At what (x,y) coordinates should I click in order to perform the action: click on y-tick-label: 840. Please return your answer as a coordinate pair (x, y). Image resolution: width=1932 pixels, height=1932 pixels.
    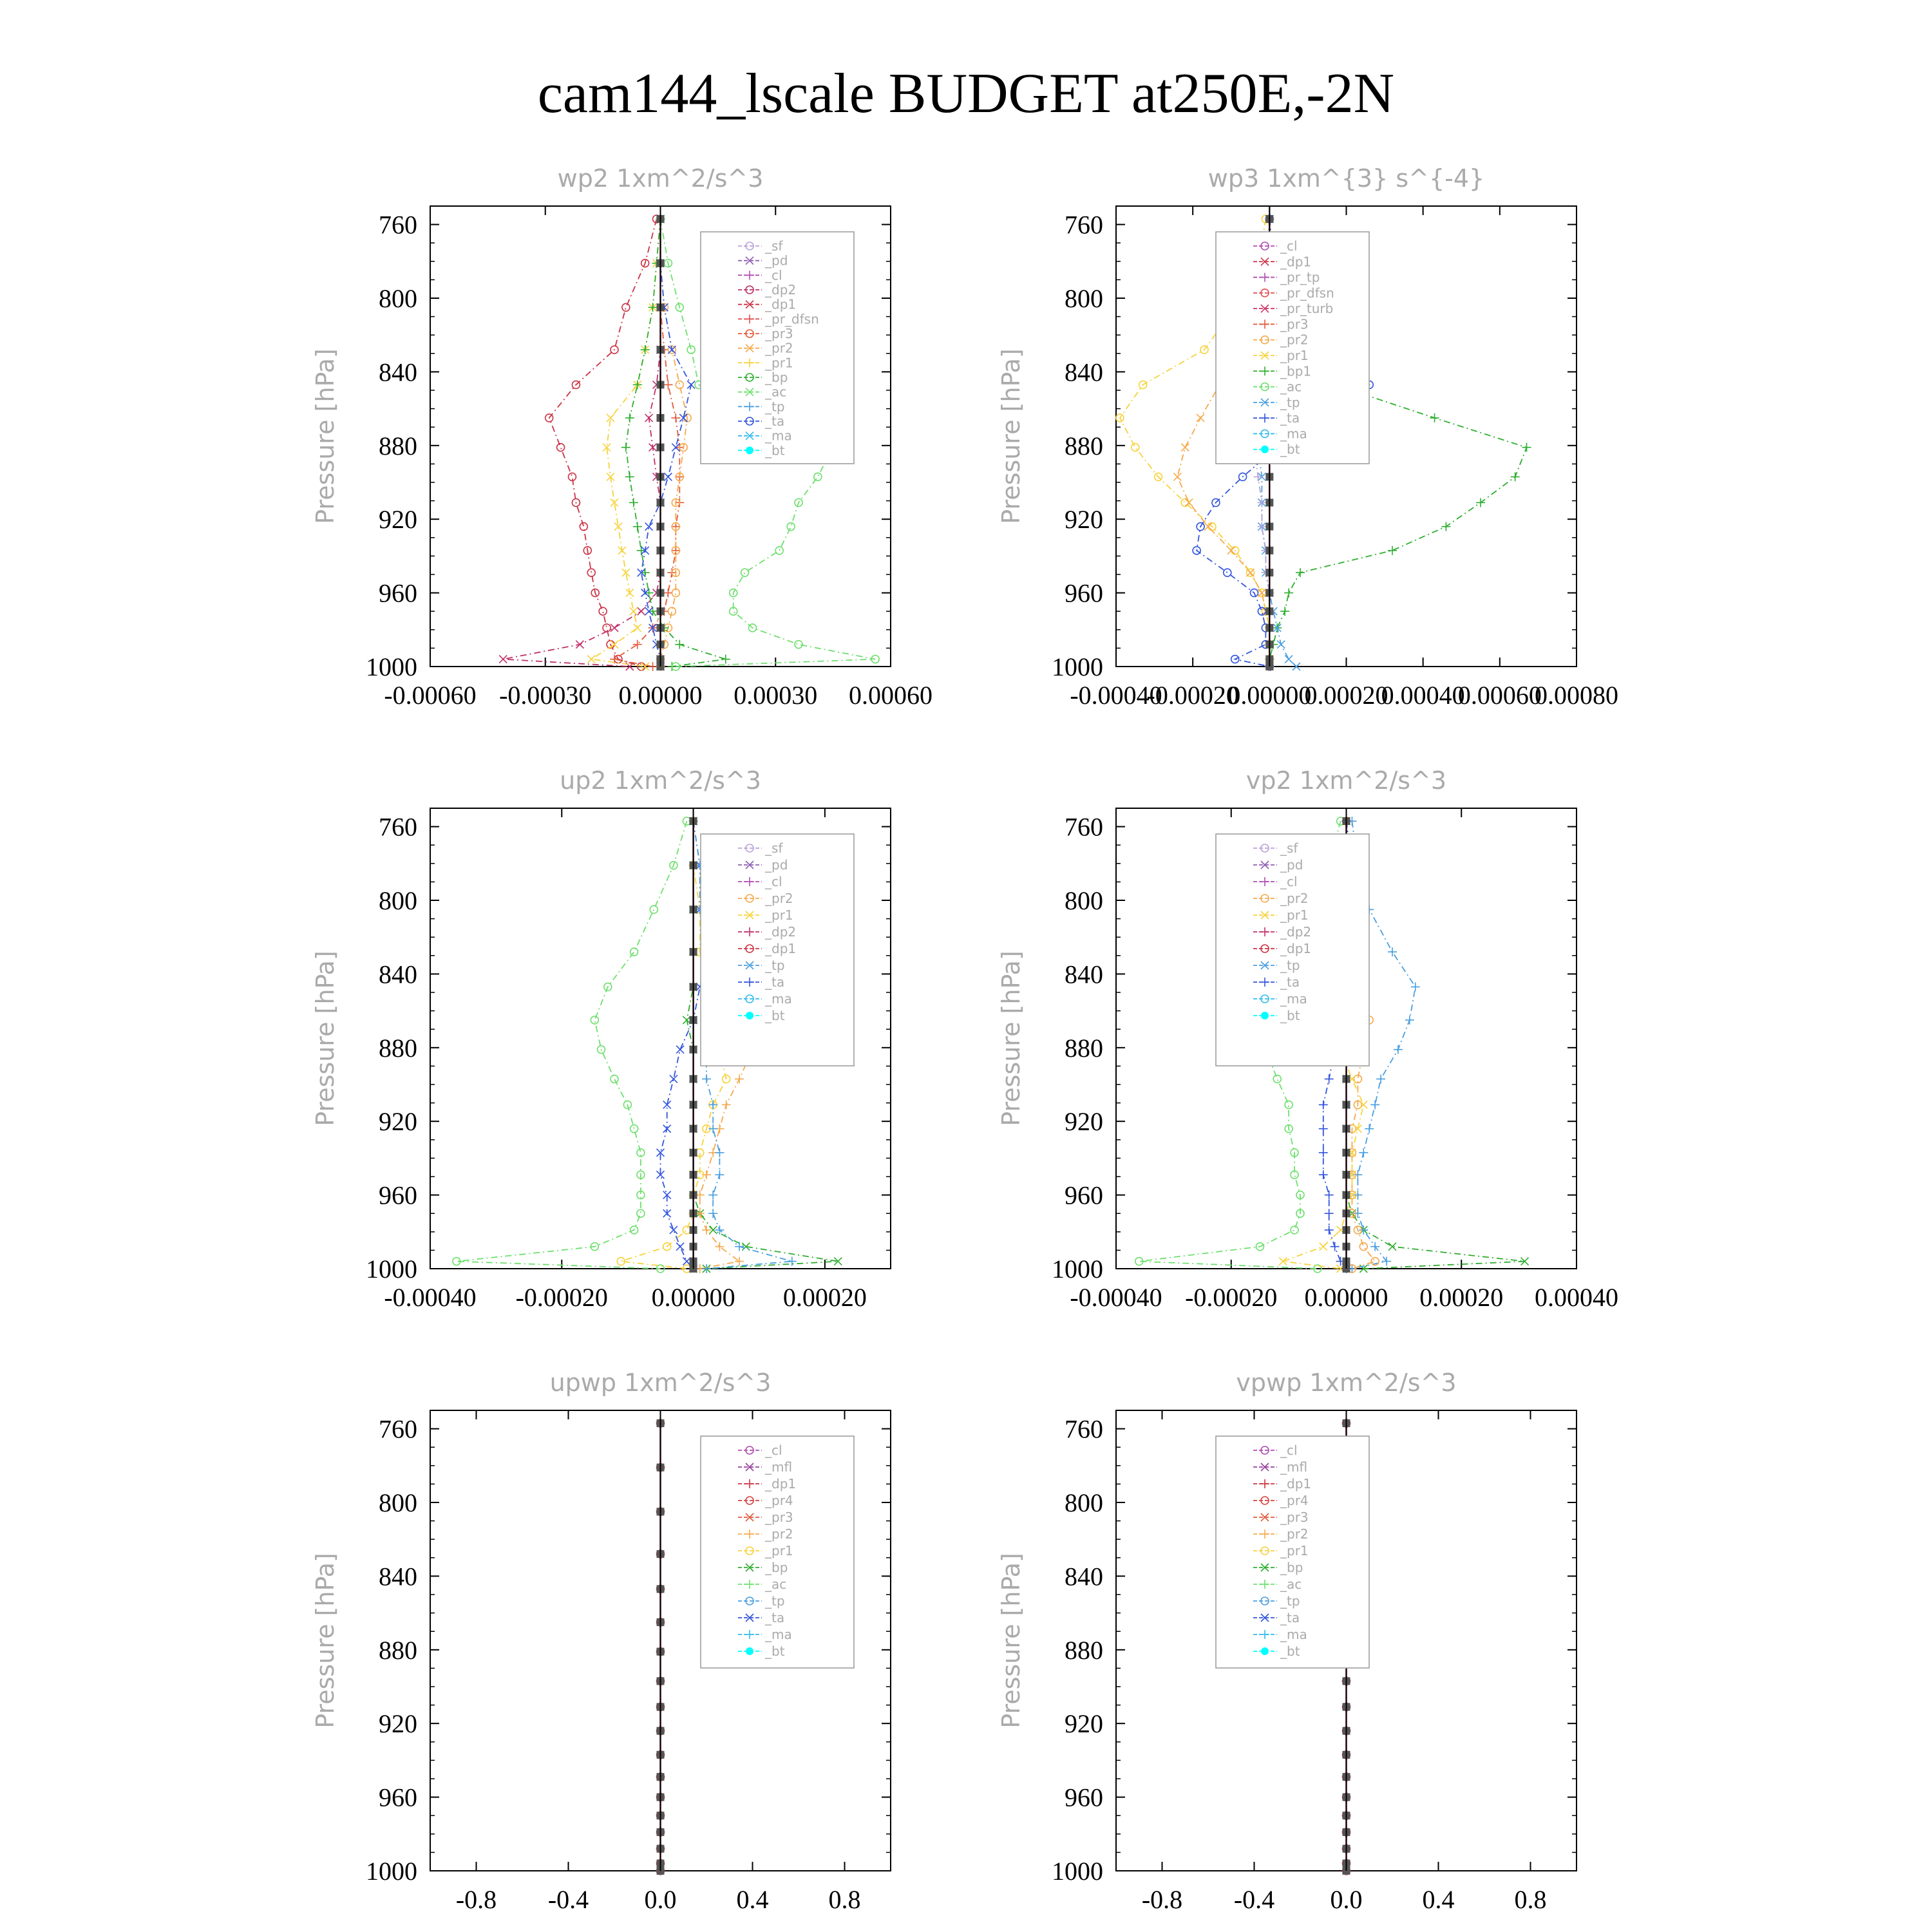
    Looking at the image, I should click on (398, 975).